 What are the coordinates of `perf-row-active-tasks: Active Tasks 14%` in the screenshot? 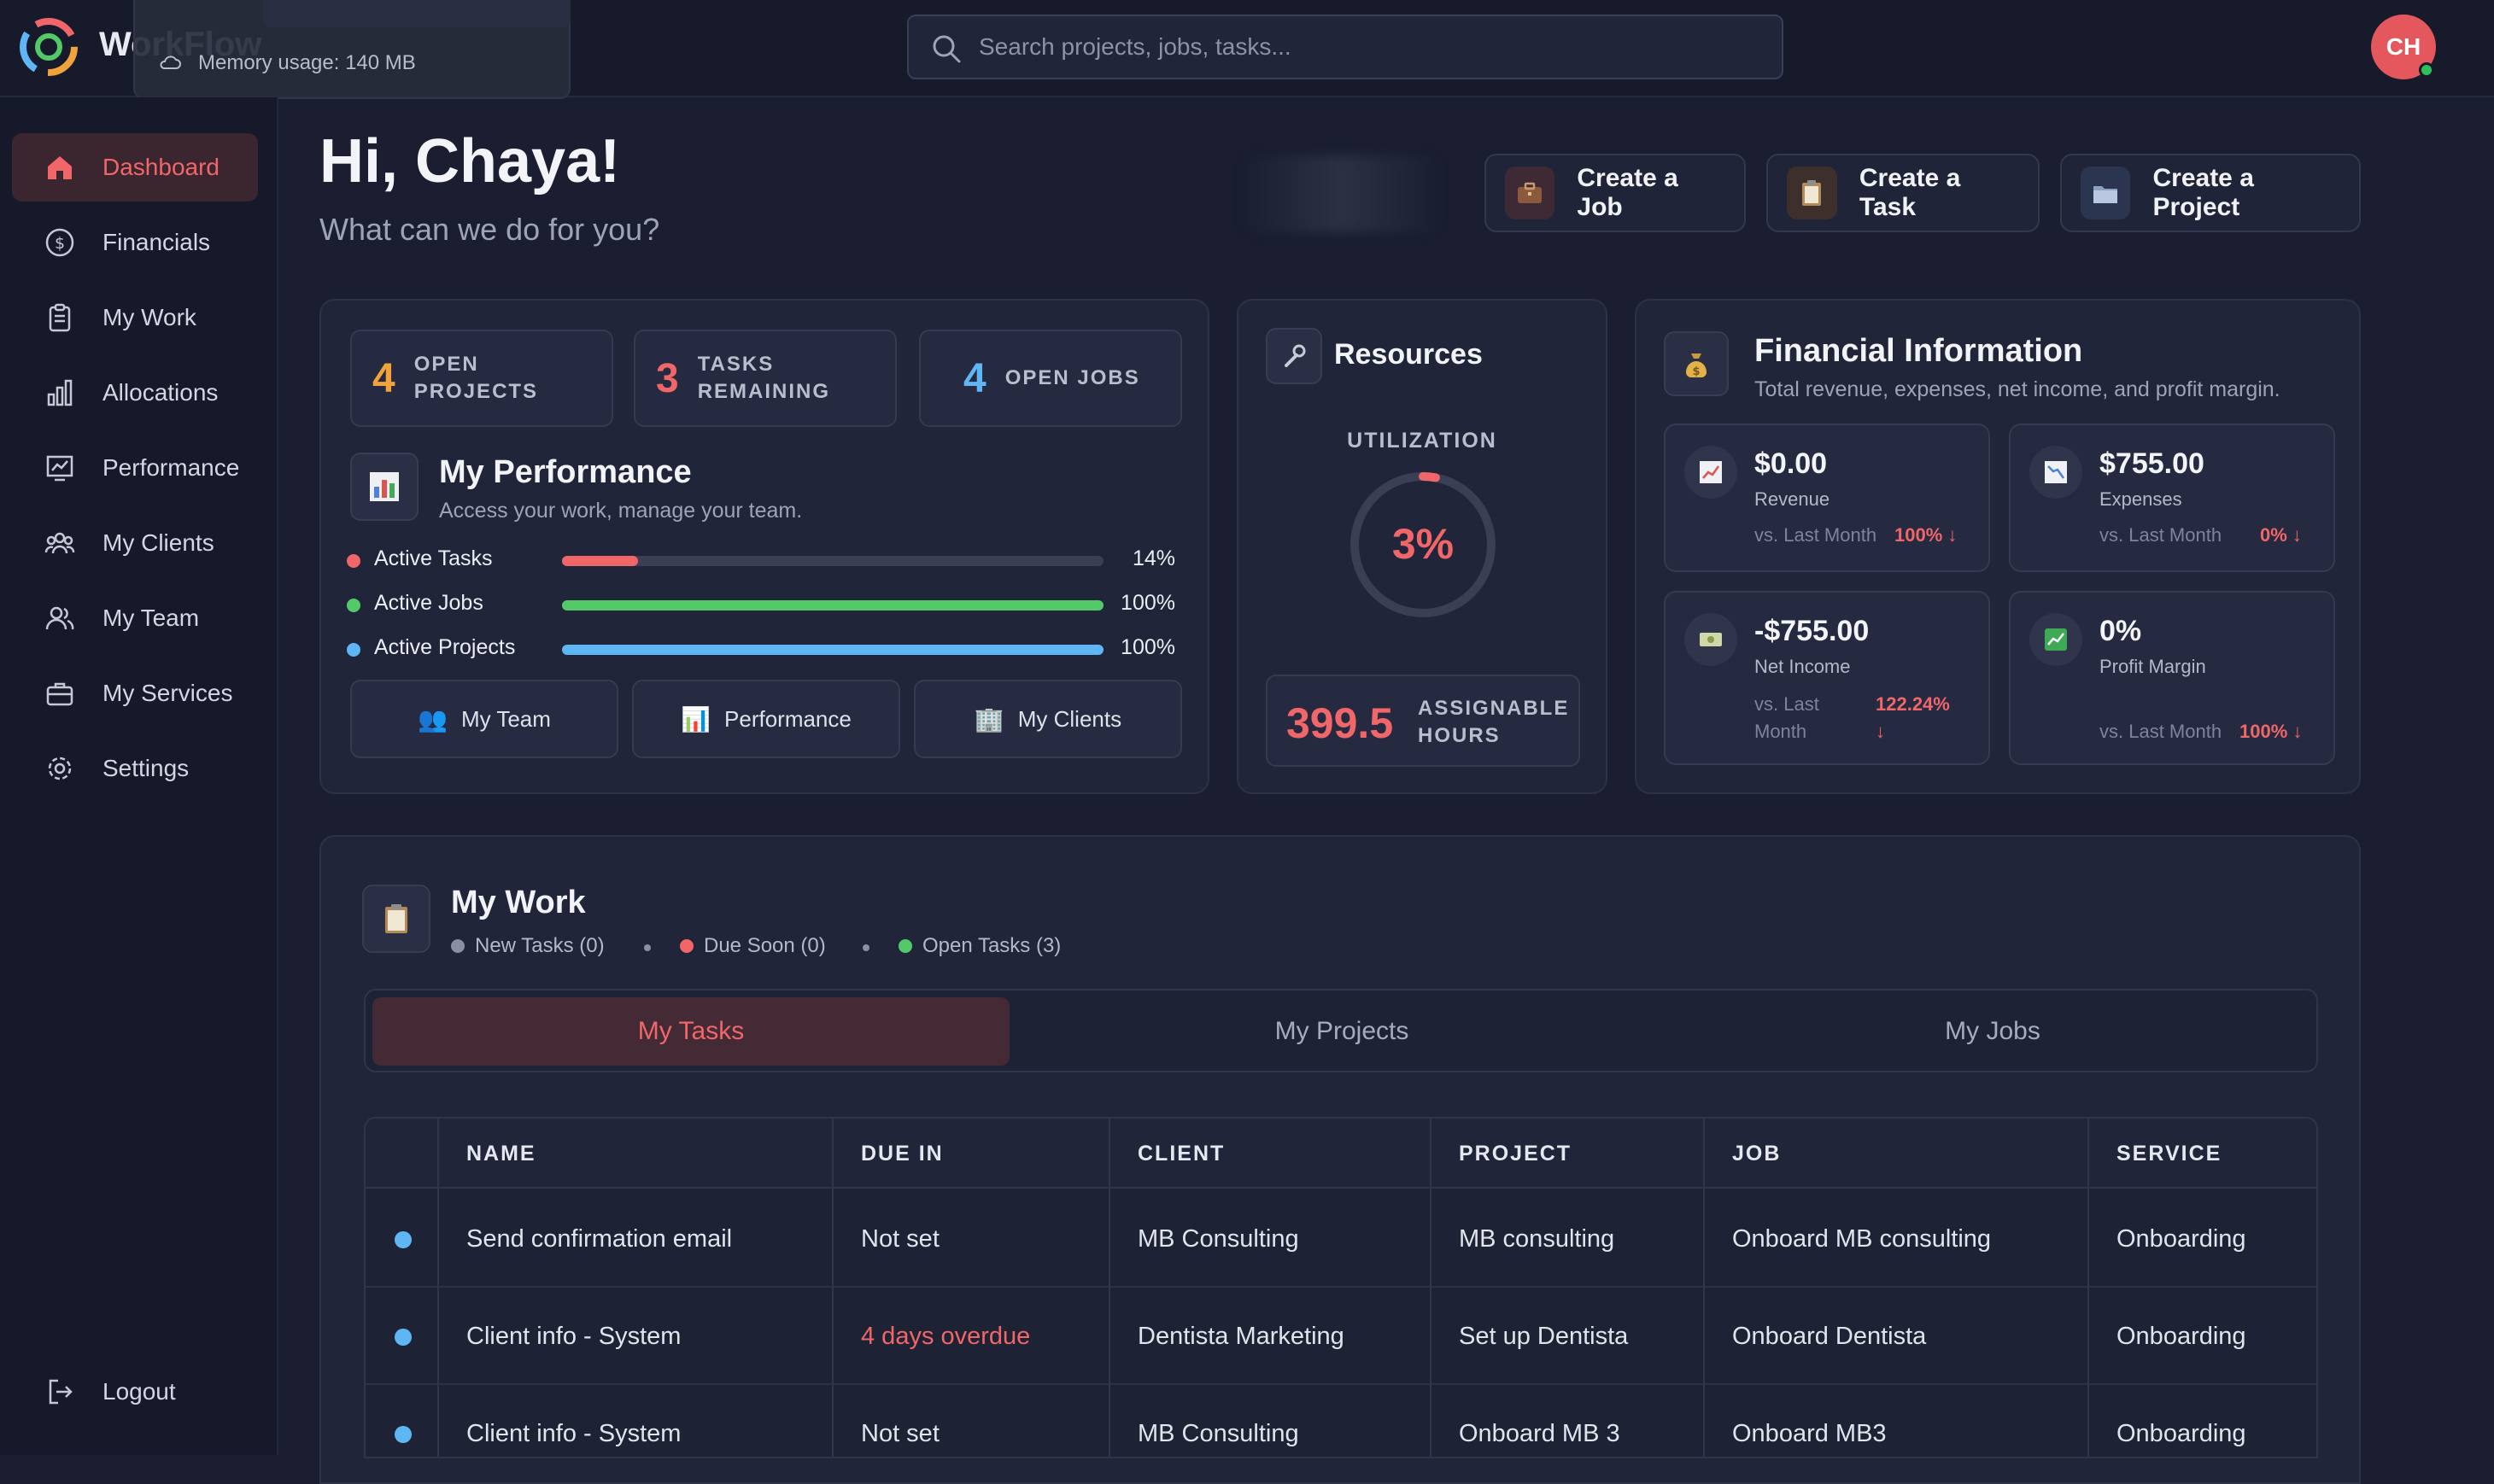 It's located at (761, 560).